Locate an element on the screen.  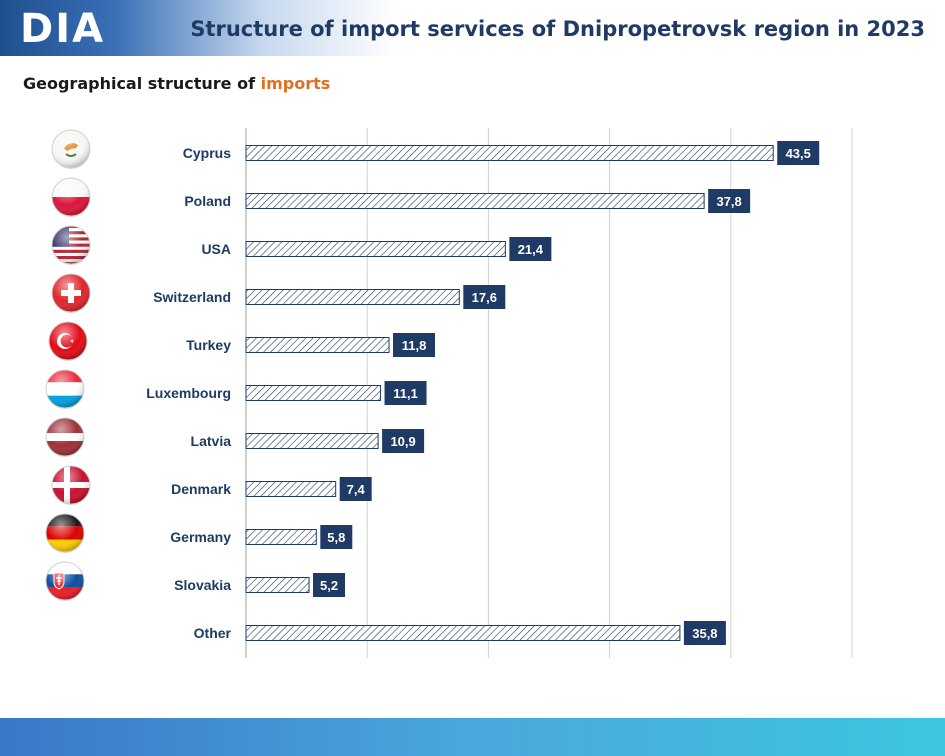
value-label: 11,8 is located at coordinates (414, 345).